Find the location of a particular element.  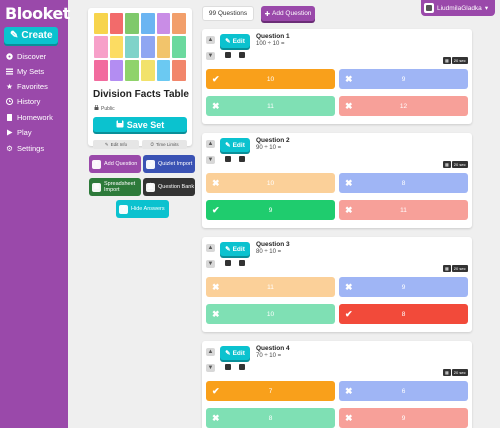

question-number: Question 4 is located at coordinates (273, 348).